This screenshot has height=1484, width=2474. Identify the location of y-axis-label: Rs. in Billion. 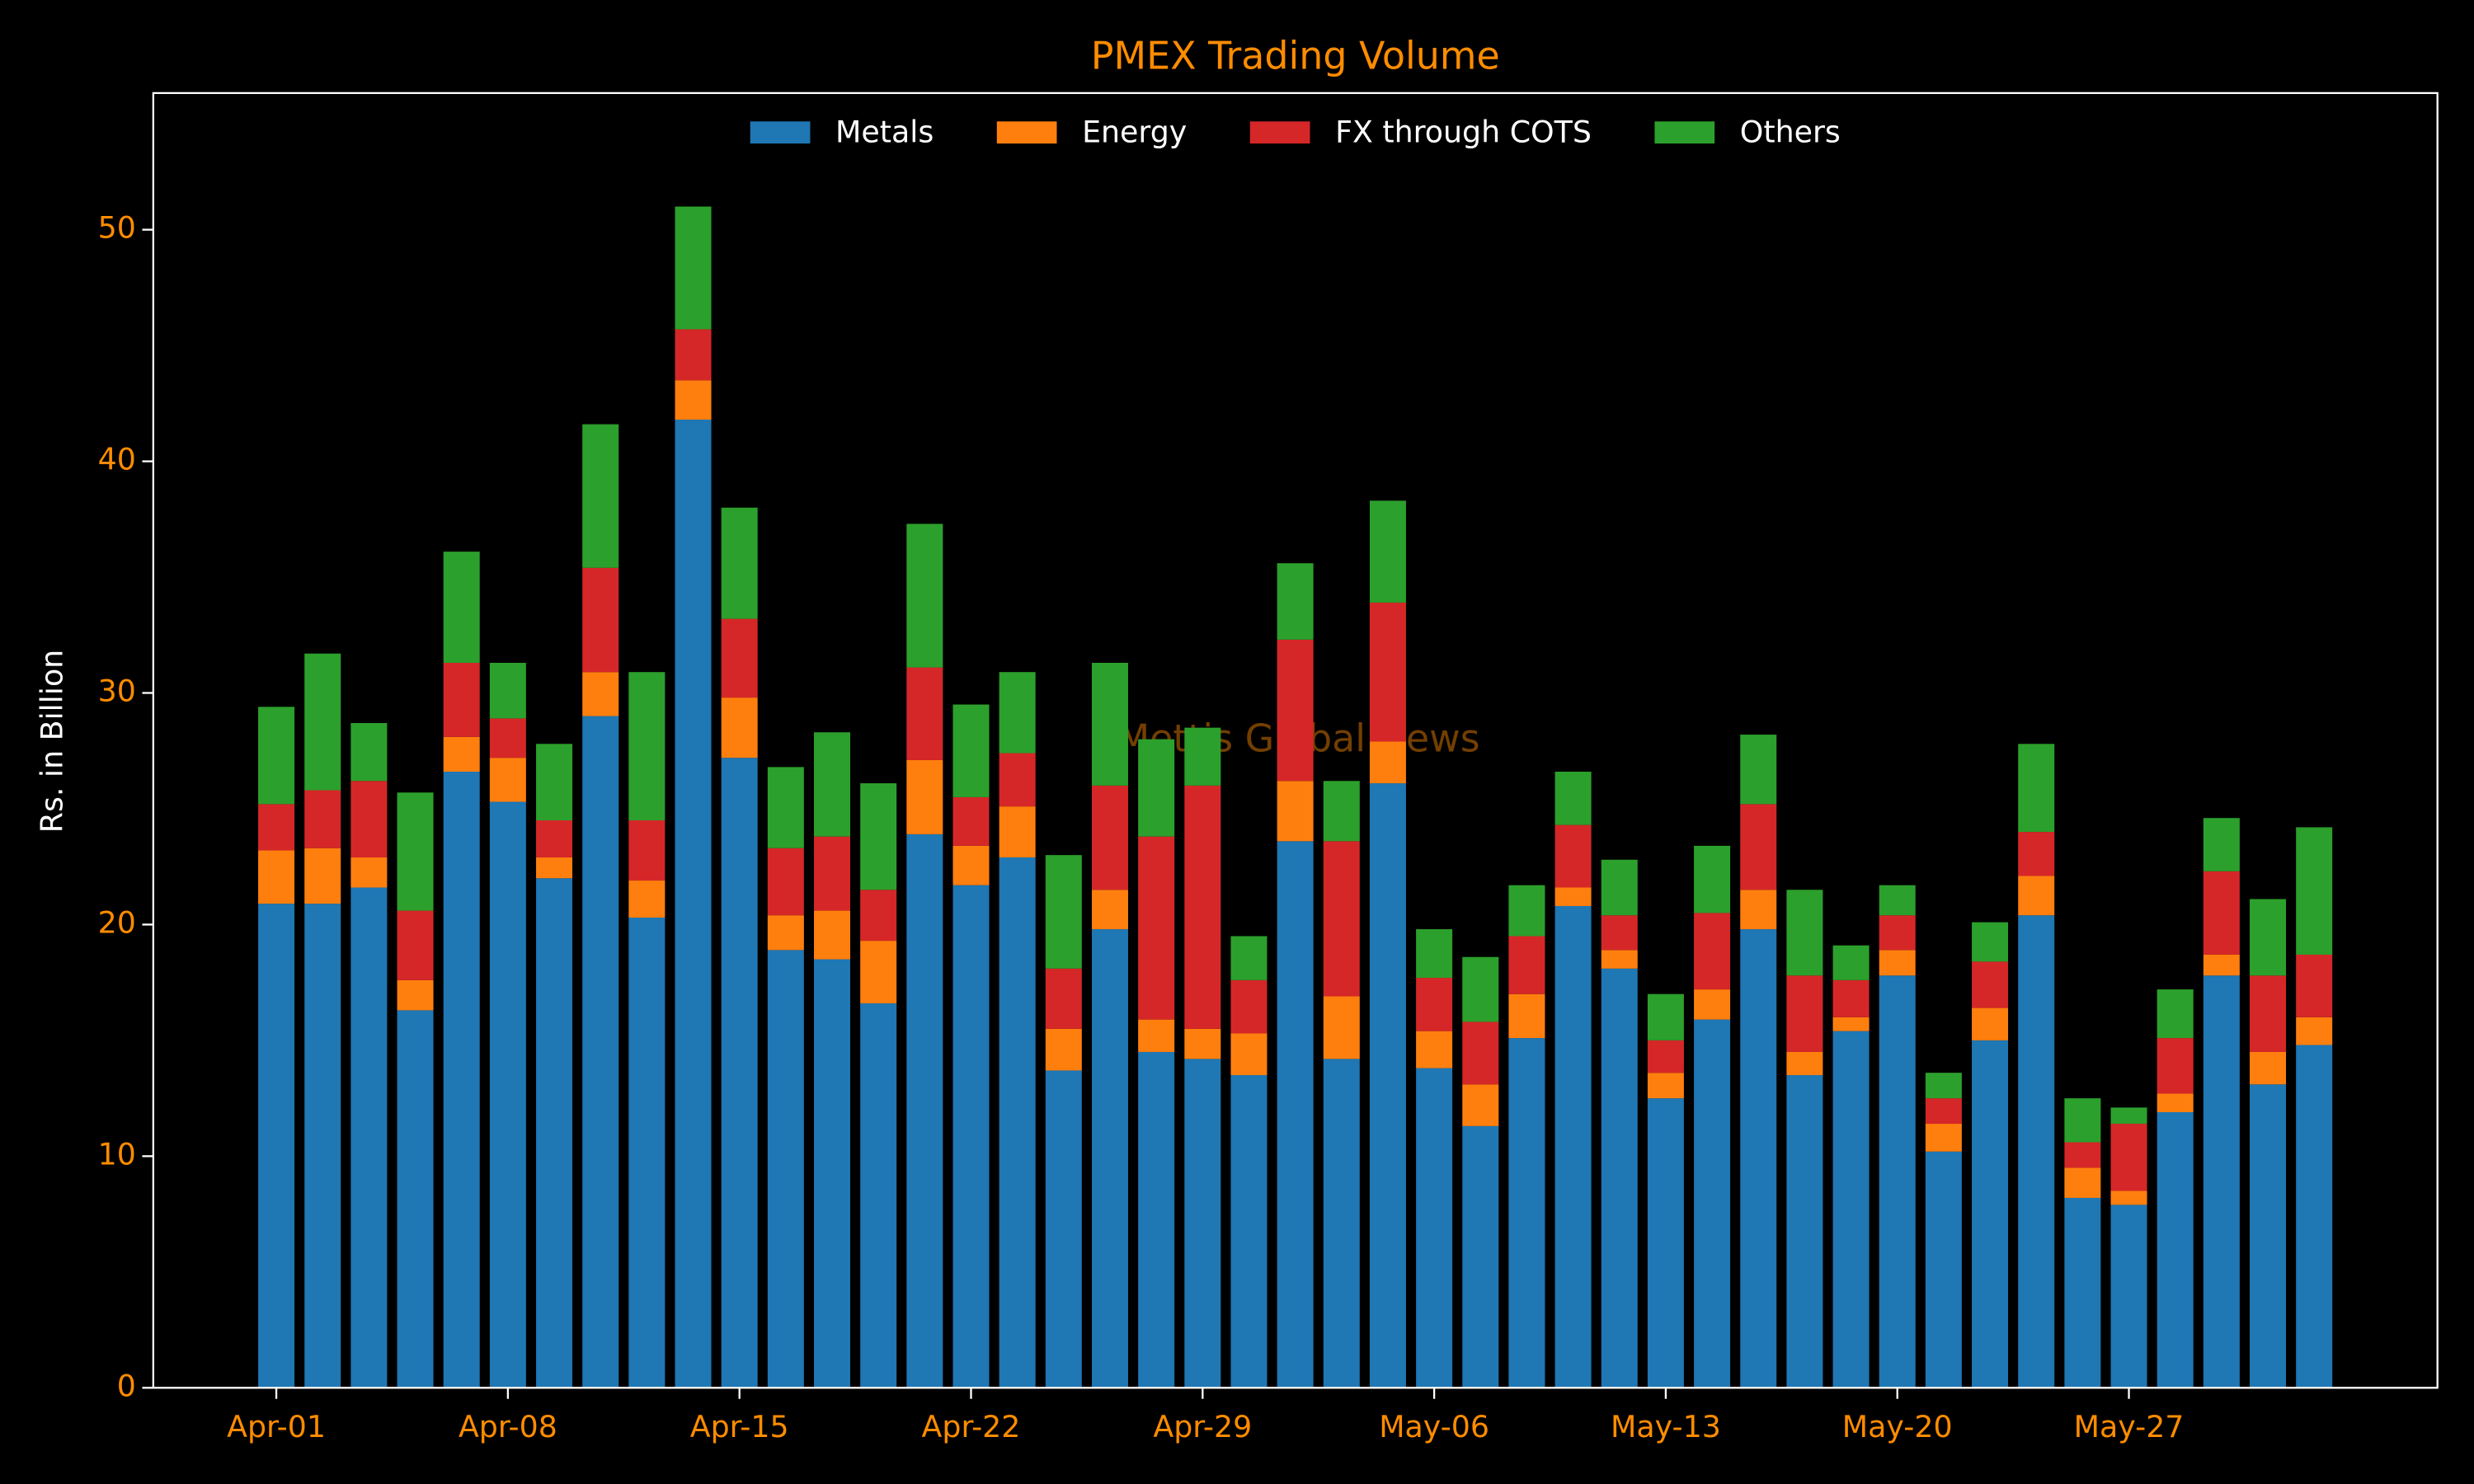
(51, 741).